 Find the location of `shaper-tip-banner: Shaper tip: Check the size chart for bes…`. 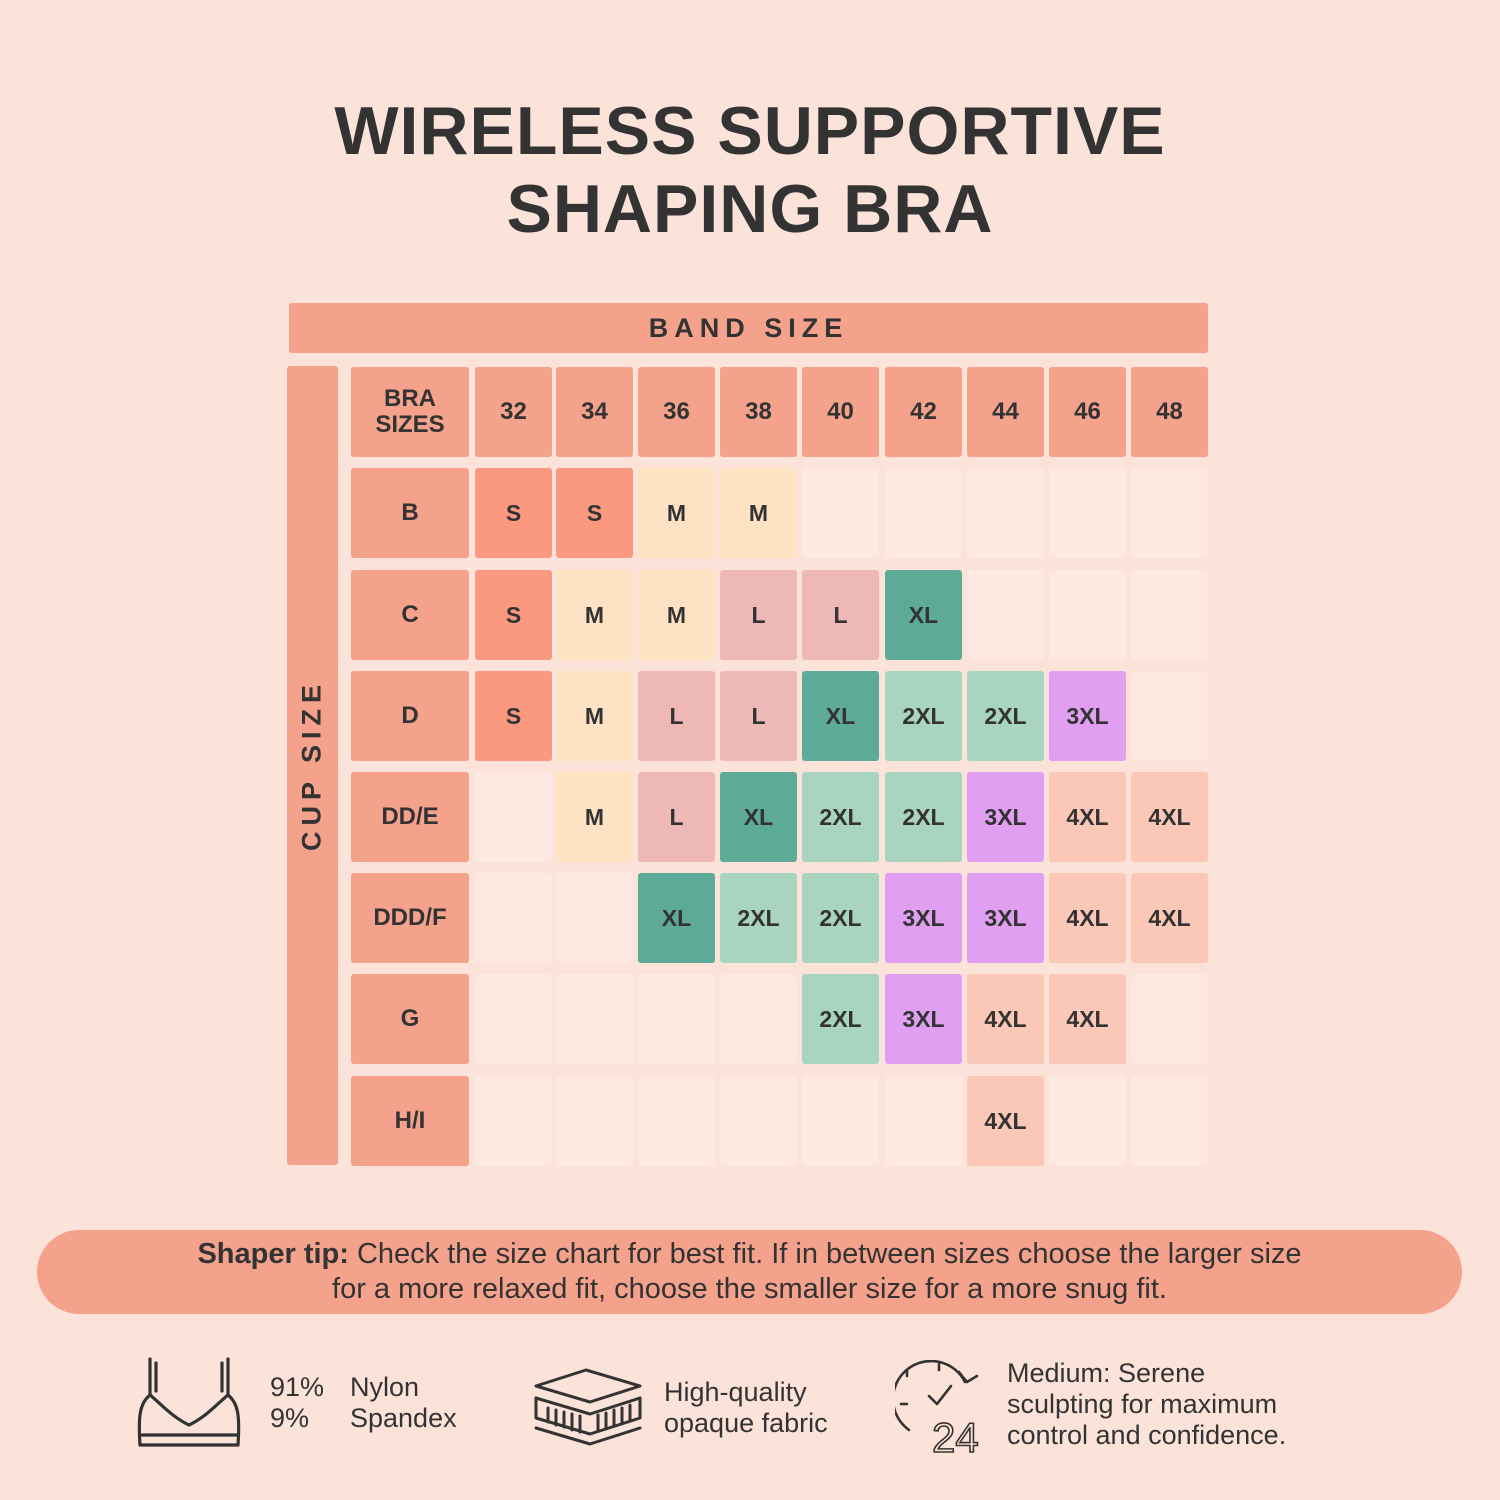

shaper-tip-banner: Shaper tip: Check the size chart for bes… is located at coordinates (749, 1272).